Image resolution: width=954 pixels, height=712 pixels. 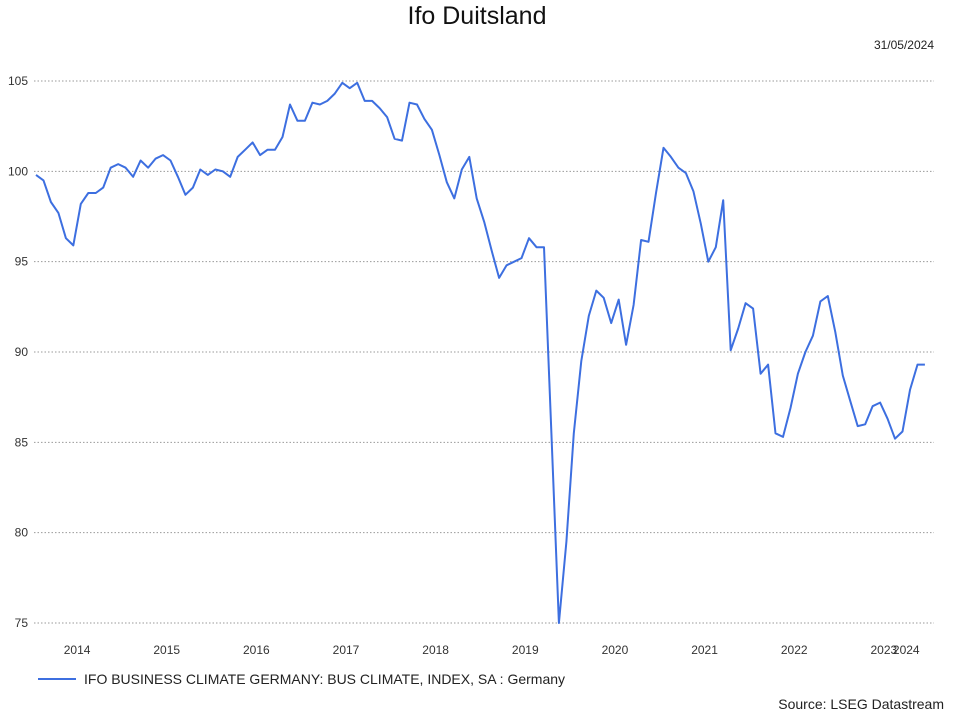 I want to click on y-tick-label: 90, so click(x=22, y=352).